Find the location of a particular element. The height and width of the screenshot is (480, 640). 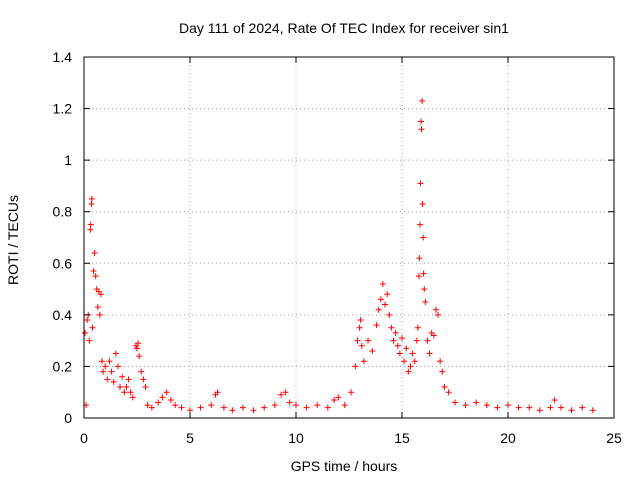

y-tick-label: 0.6 is located at coordinates (63, 263).